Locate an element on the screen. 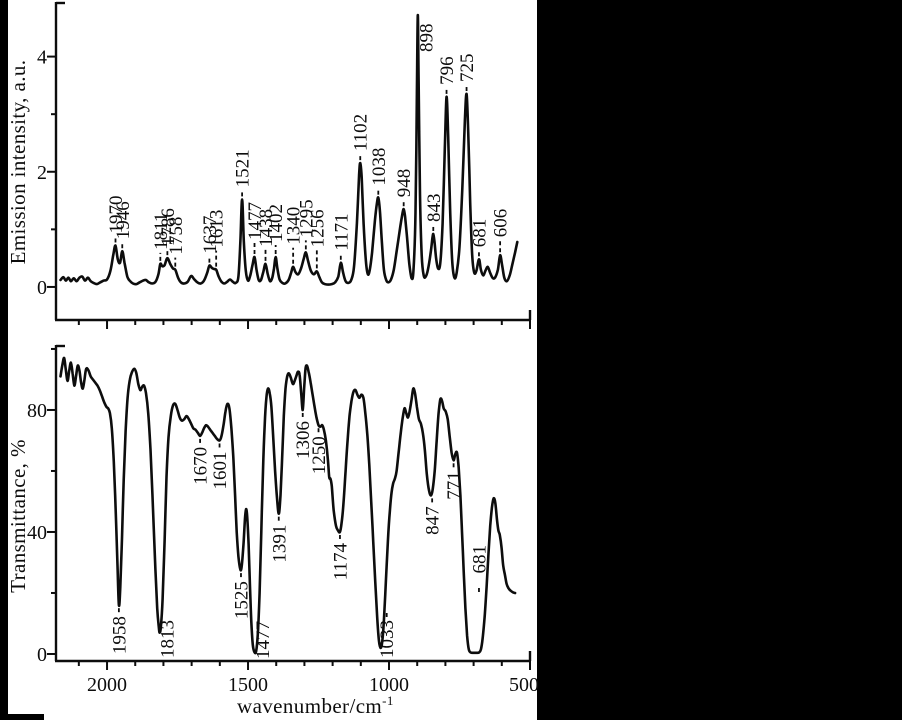 This screenshot has height=720, width=902. emission-peak-label: 1946 is located at coordinates (123, 220).